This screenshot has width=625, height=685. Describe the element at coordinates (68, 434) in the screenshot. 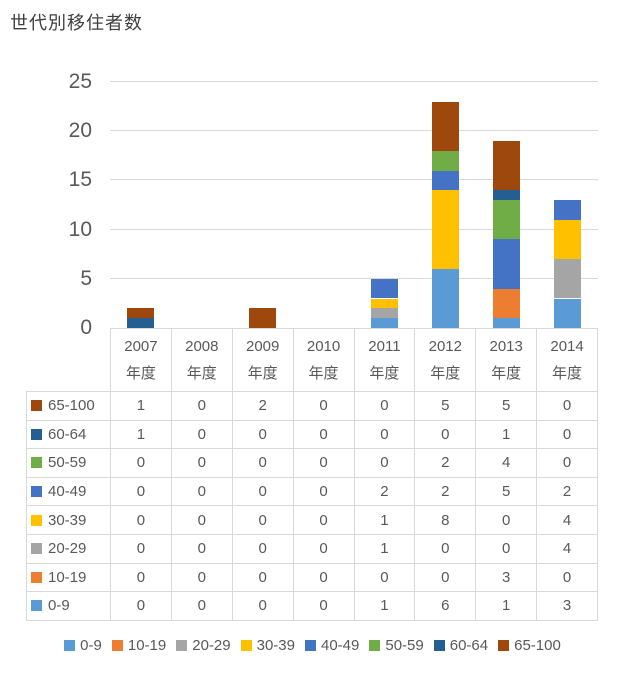

I see `table-row-label-60-64: 60-64` at that location.